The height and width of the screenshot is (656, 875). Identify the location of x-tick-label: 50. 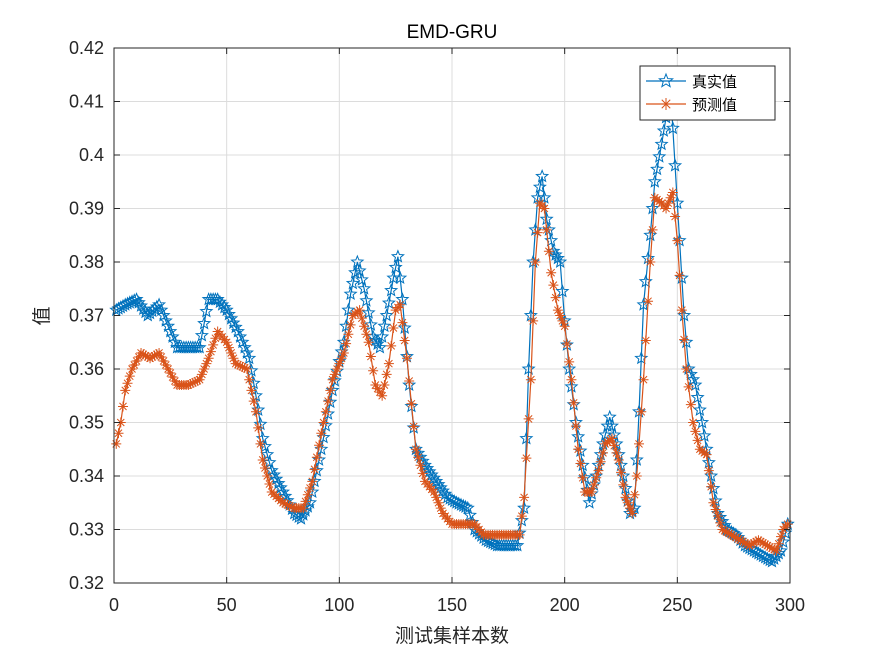
(227, 605).